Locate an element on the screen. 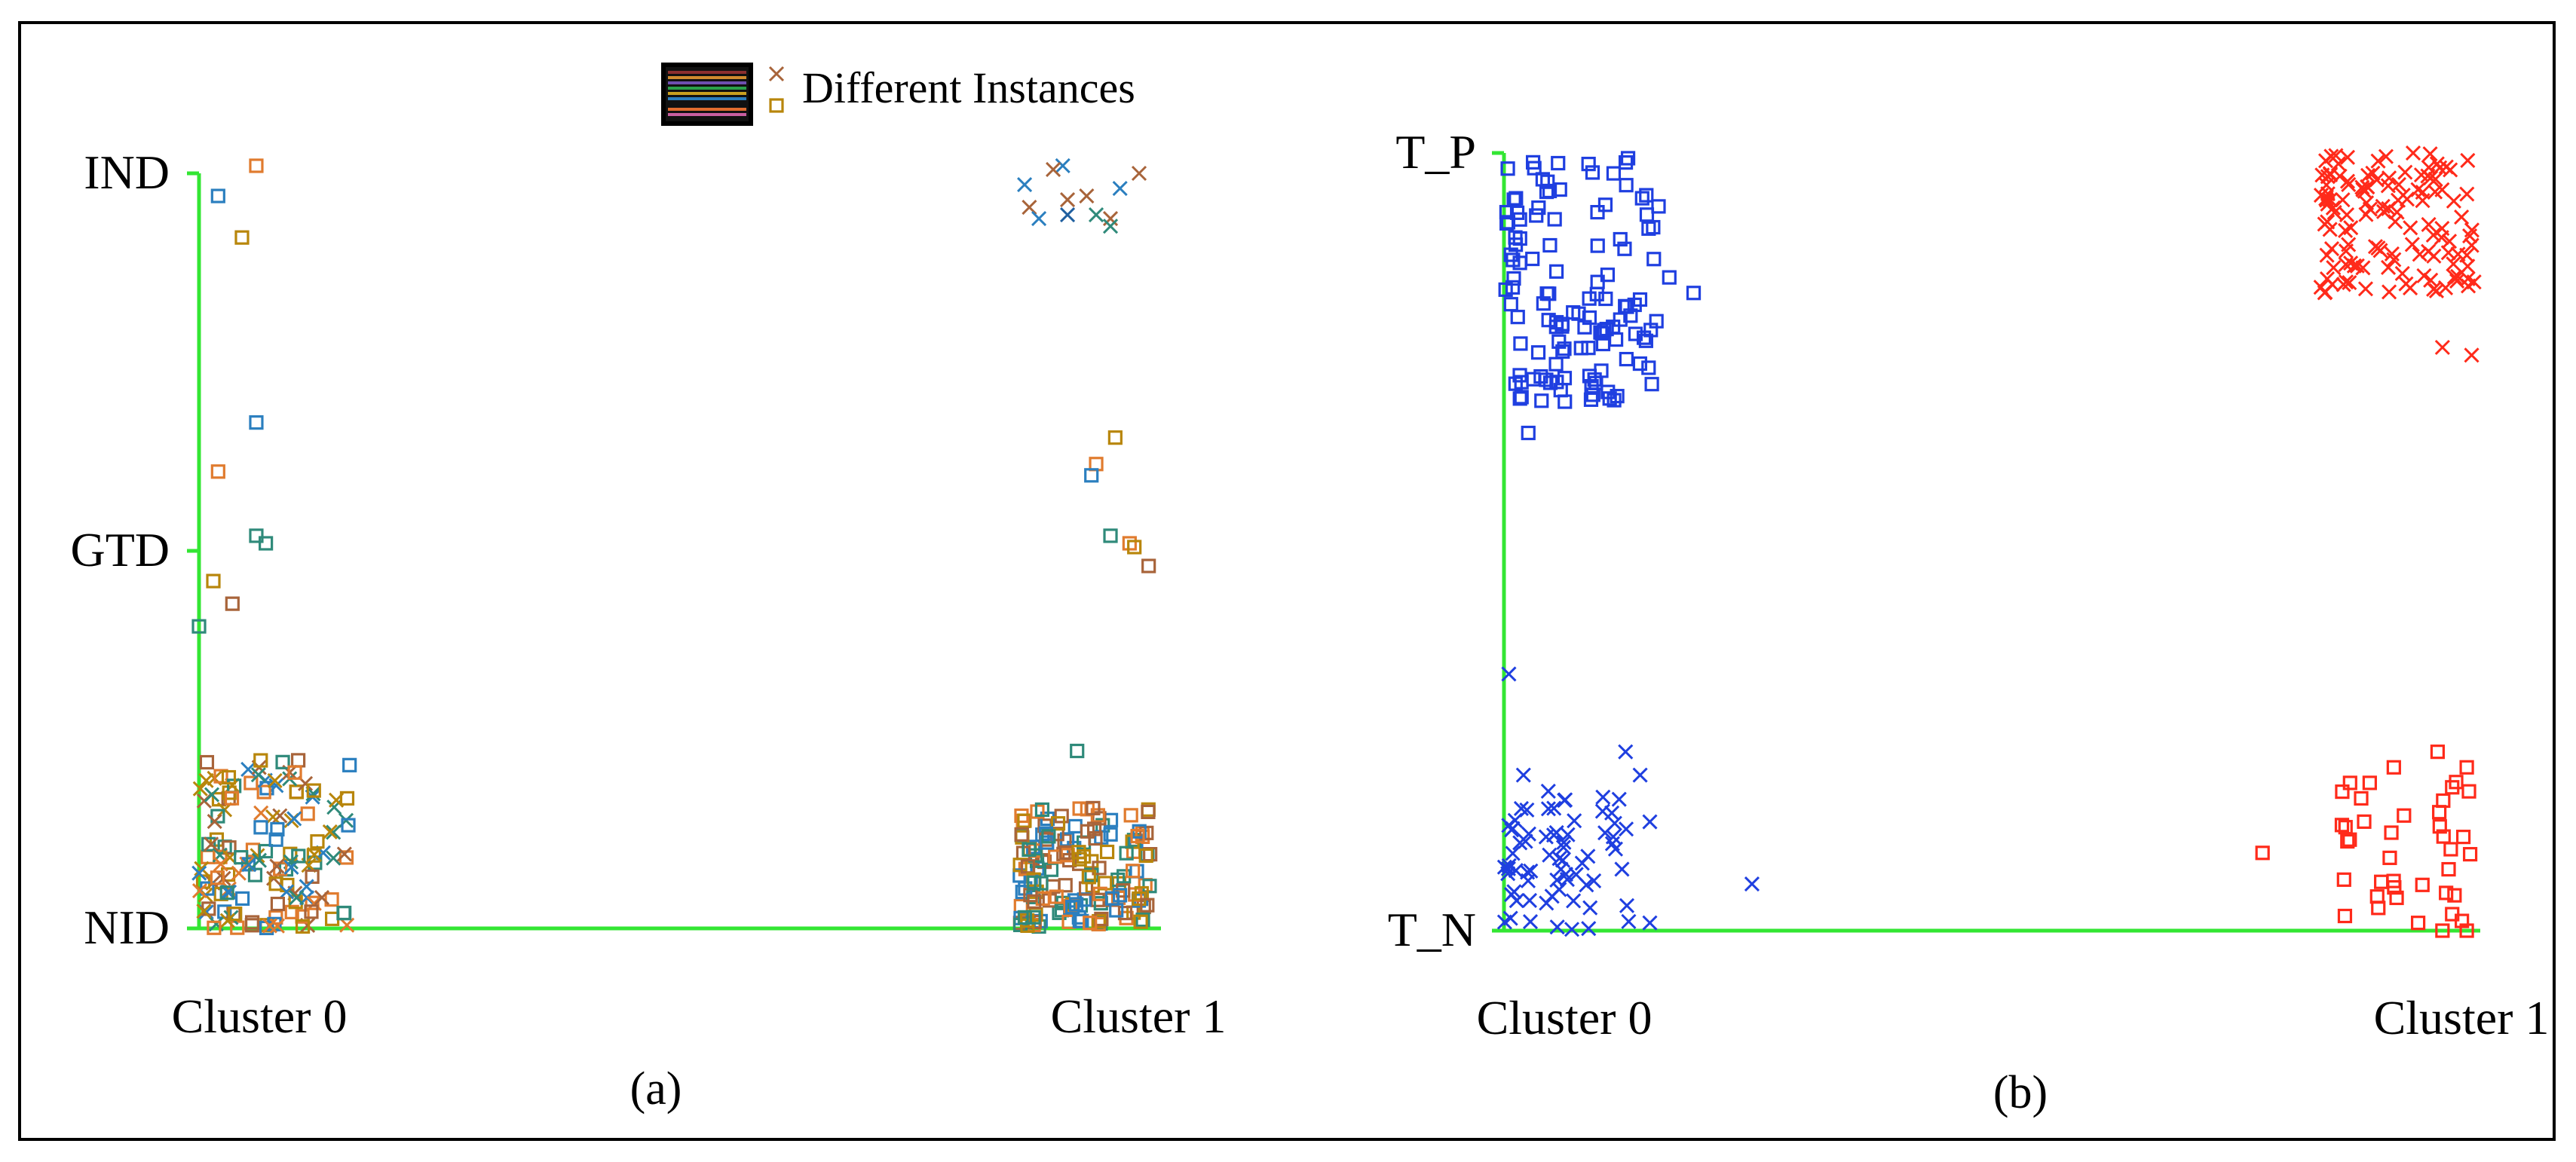 This screenshot has width=2576, height=1162. panel-b-x-tick-label: Cluster 1 is located at coordinates (2462, 1017).